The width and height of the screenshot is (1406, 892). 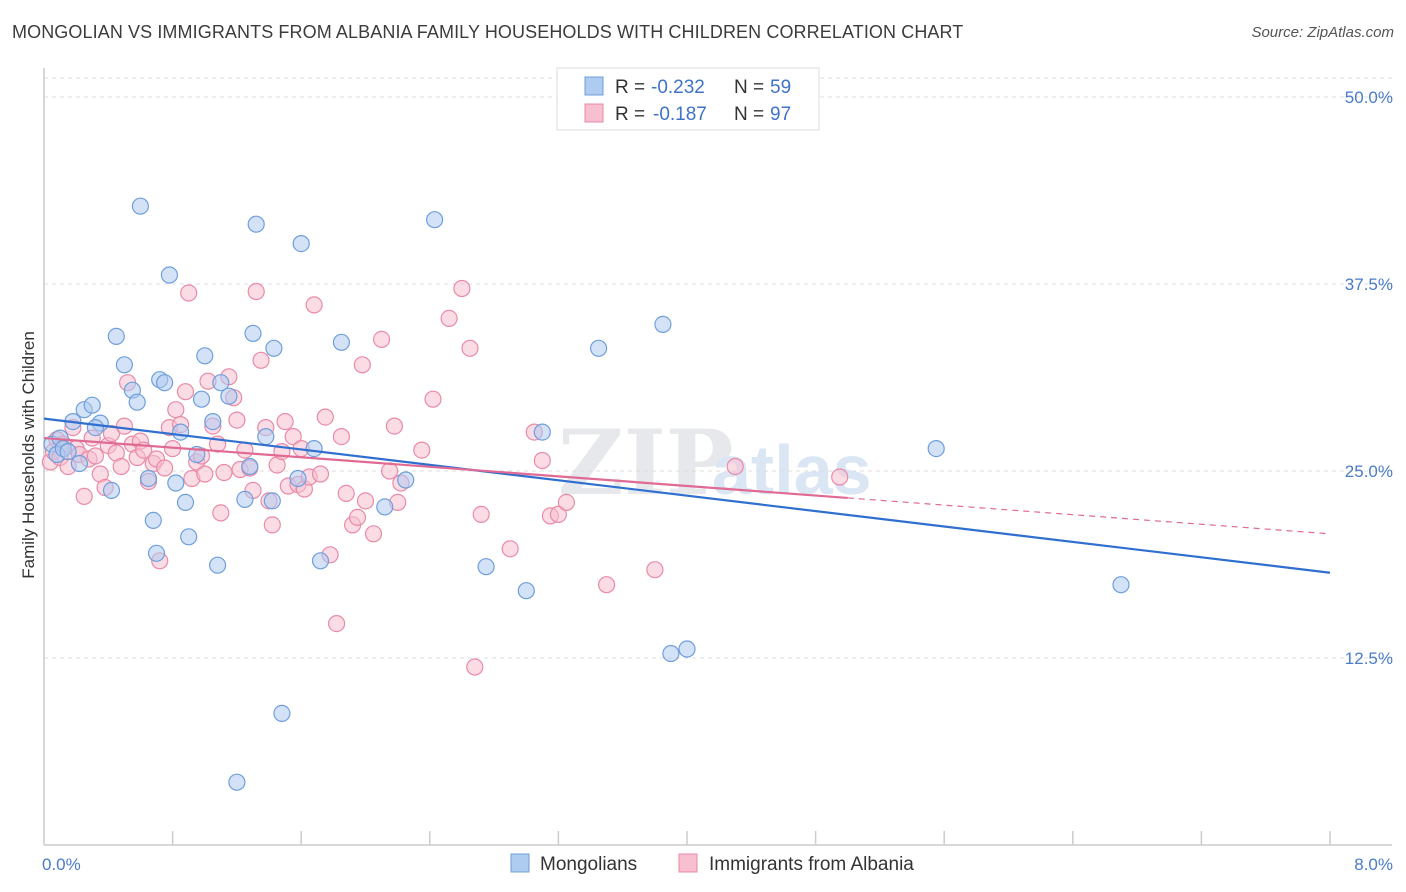 What do you see at coordinates (1369, 471) in the screenshot?
I see `y-tick-label-1: 25.0%` at bounding box center [1369, 471].